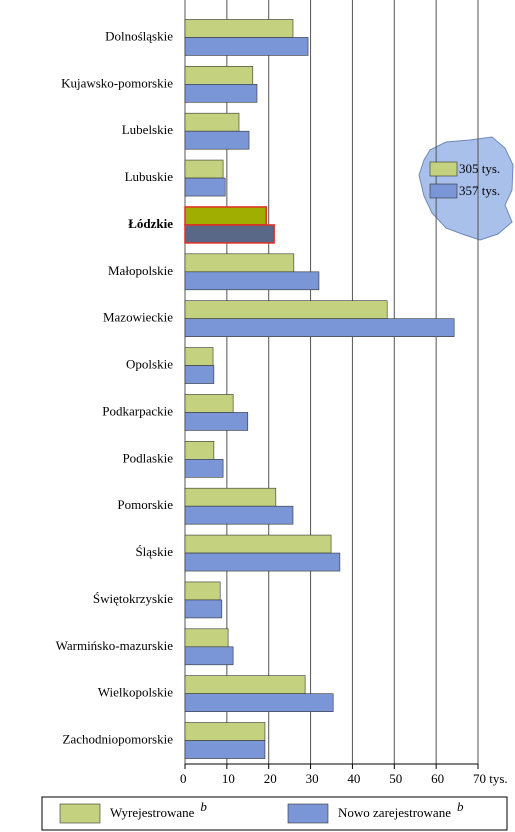  I want to click on y-tick-label: Mazowieckie, so click(138, 317).